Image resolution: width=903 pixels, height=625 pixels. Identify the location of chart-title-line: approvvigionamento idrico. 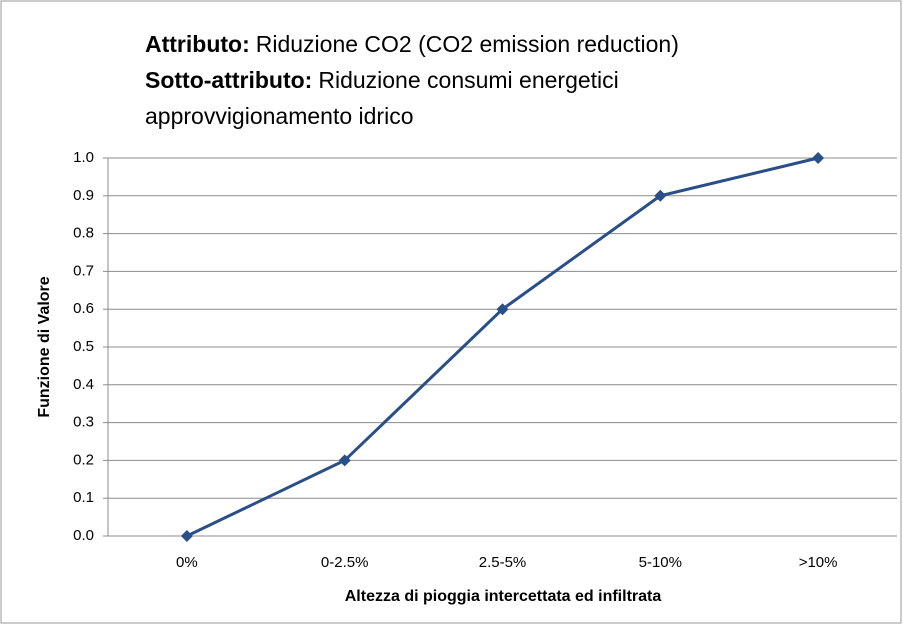
(279, 116).